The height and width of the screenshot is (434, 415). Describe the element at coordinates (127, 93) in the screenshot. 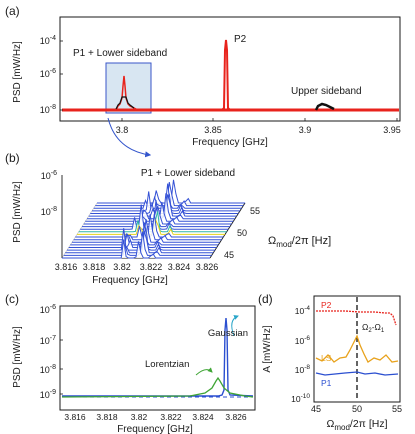

I see `panel-a-p1-peak` at that location.